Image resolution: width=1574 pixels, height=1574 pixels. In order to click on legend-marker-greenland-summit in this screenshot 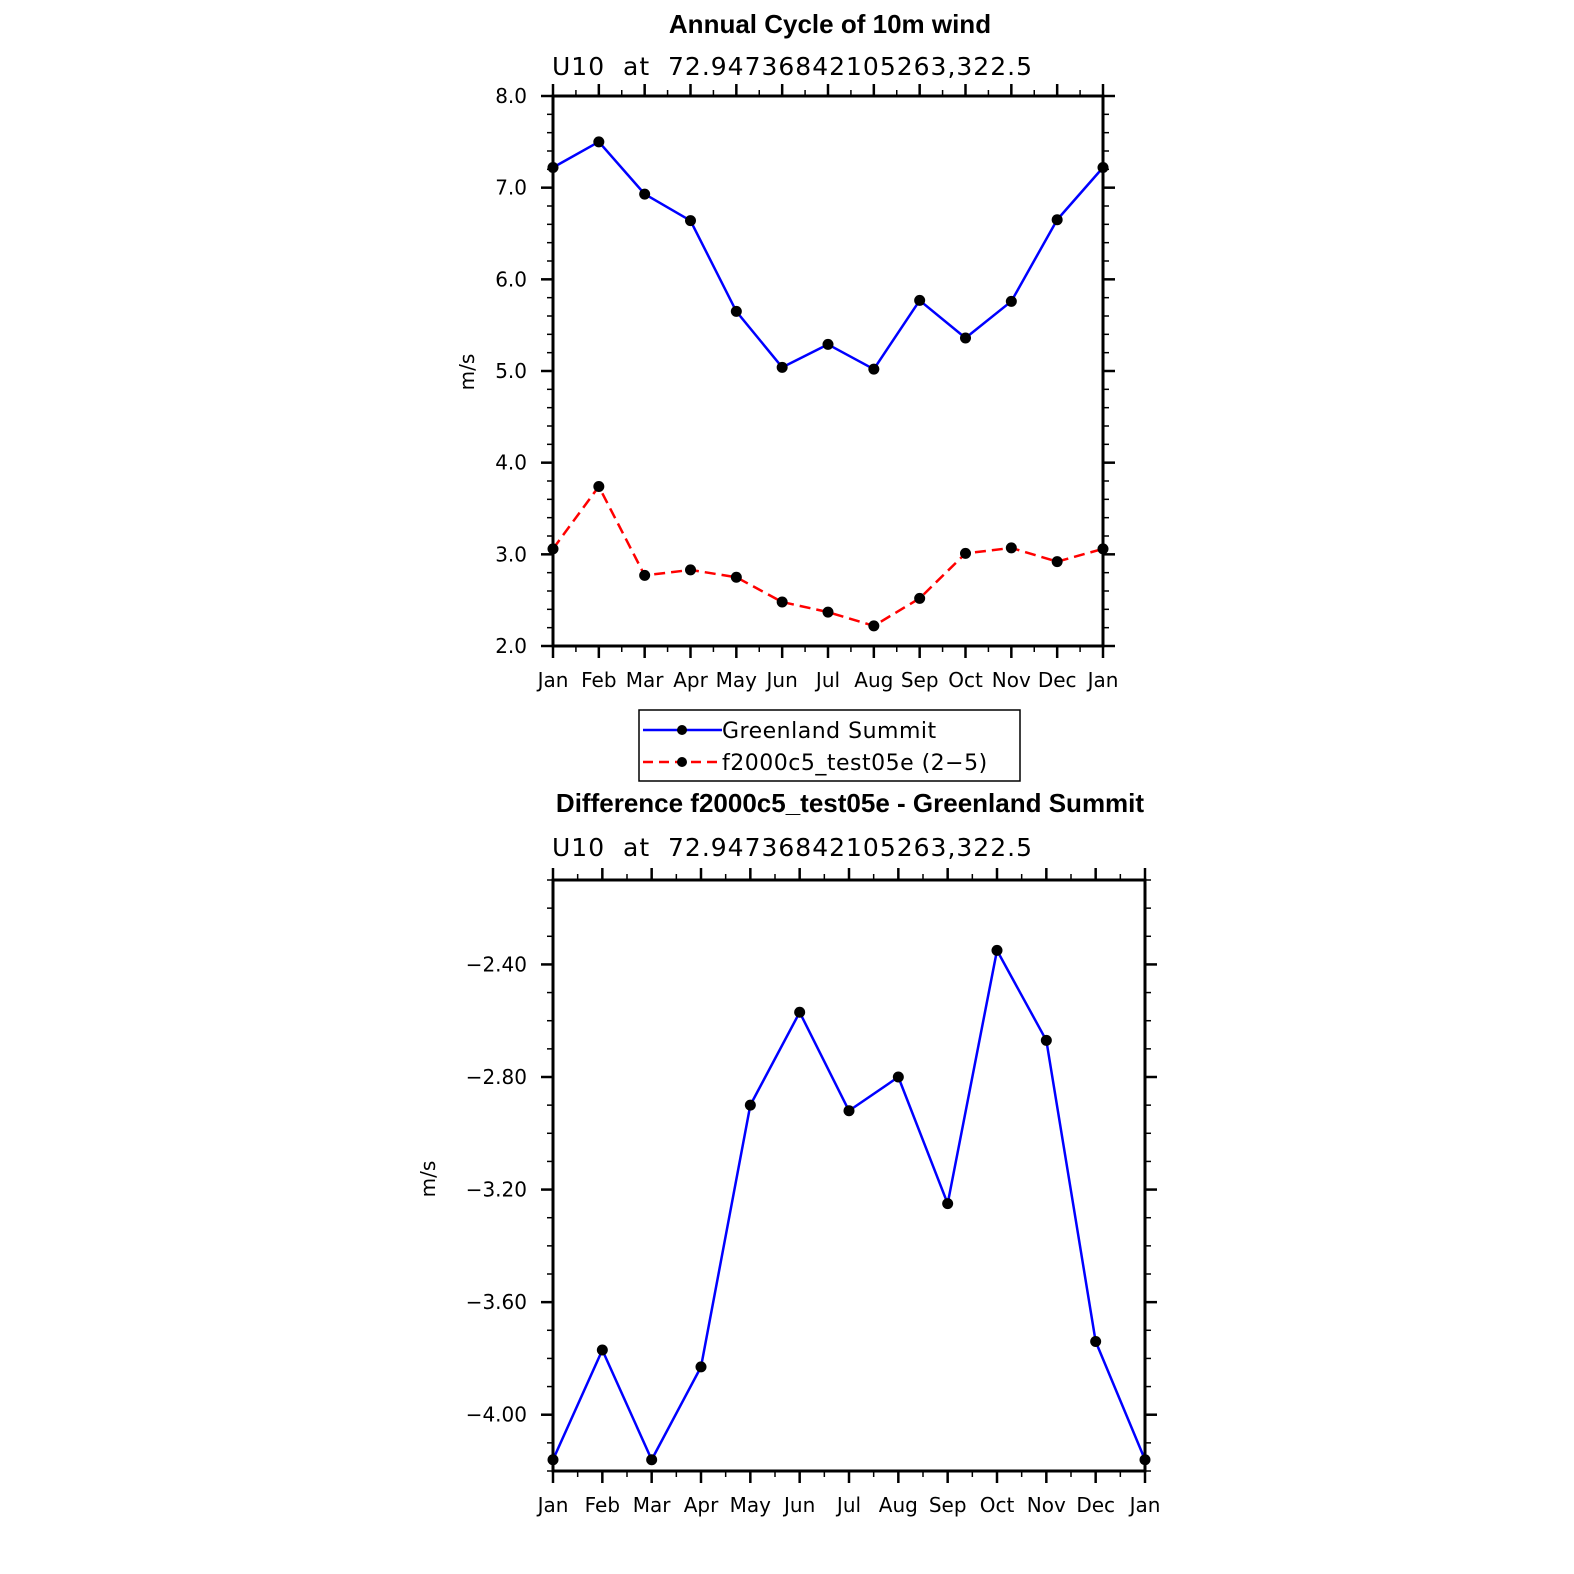, I will do `click(682, 730)`.